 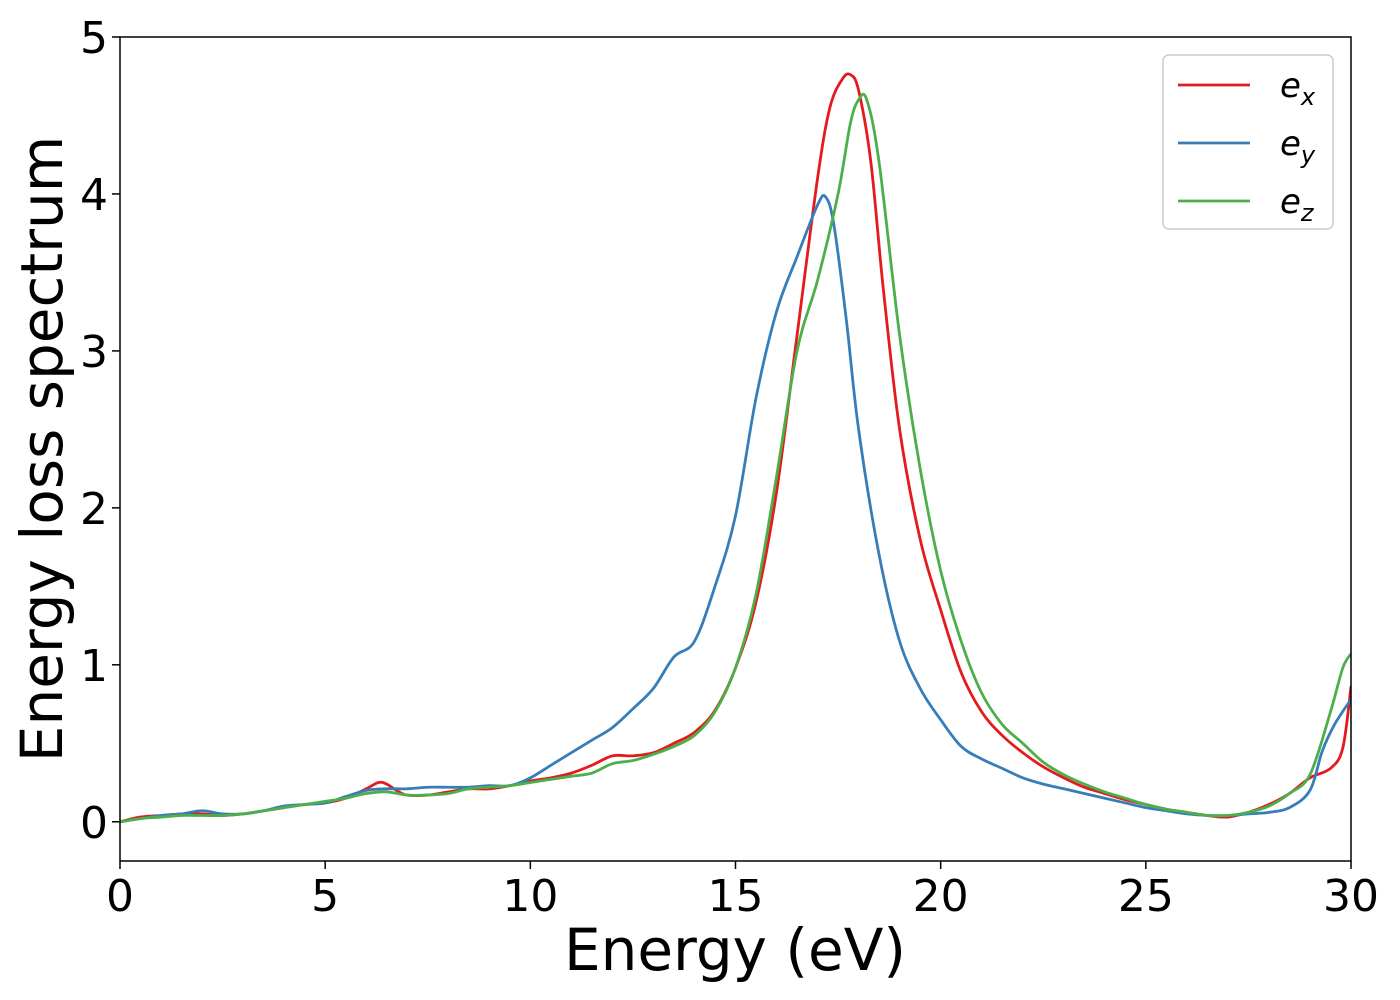 I want to click on y-tick-label: 5, so click(x=94, y=38).